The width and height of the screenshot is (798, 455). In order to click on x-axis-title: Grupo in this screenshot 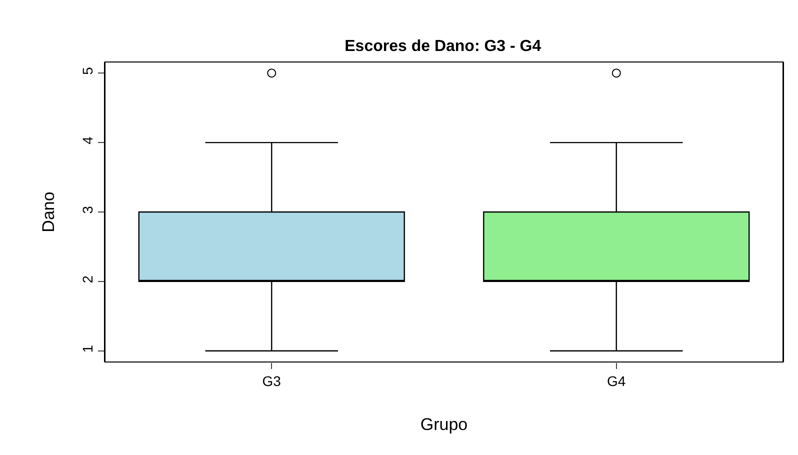, I will do `click(444, 424)`.